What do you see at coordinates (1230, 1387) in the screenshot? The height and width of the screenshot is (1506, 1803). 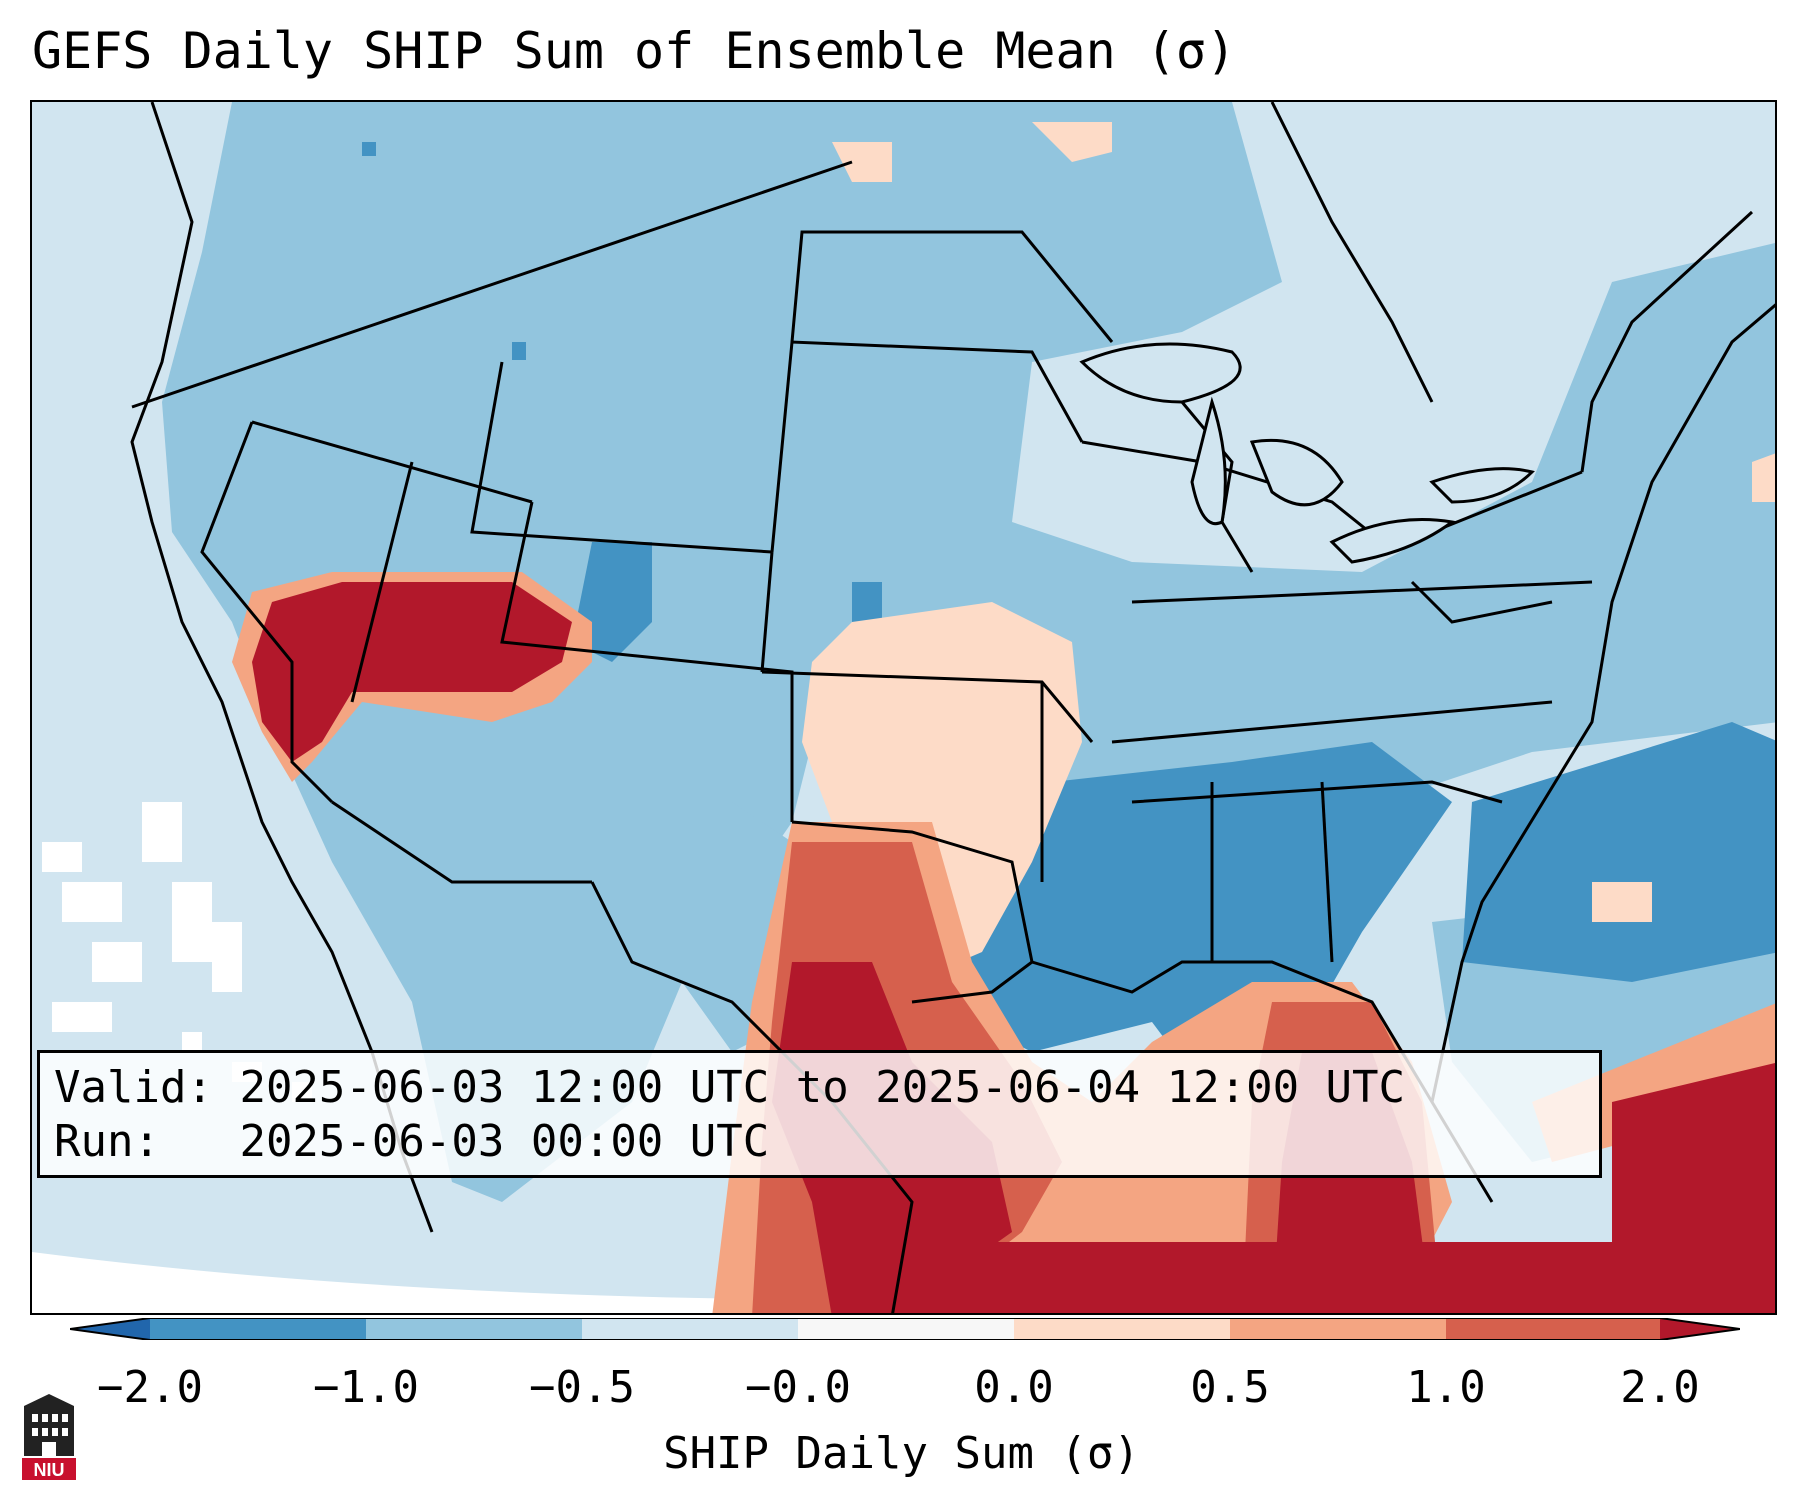 I see `colorbar-tick-label: 0.5` at bounding box center [1230, 1387].